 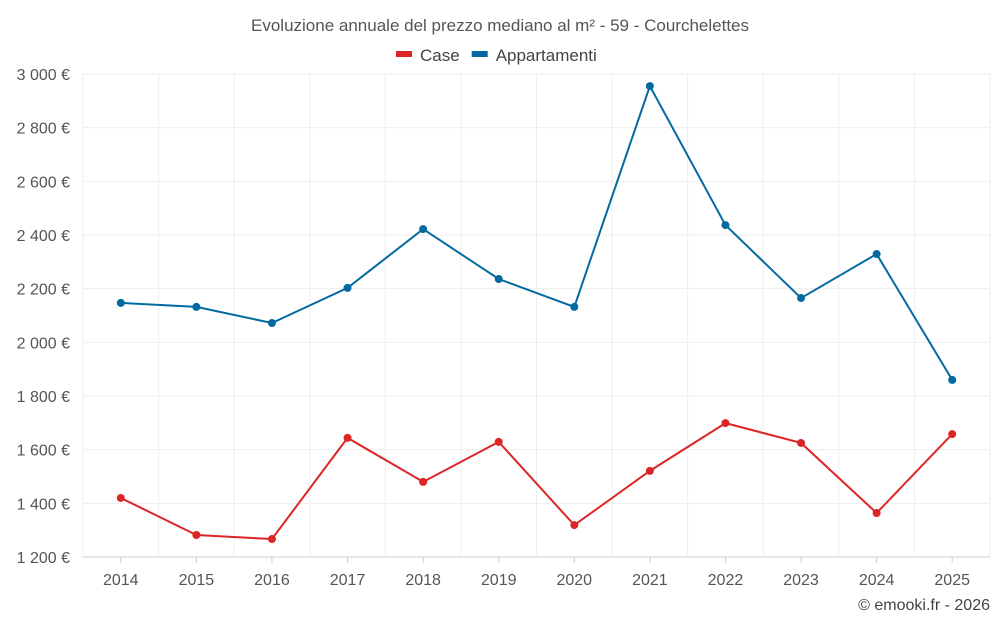 I want to click on legend: Case Appartamenti, so click(x=496, y=55).